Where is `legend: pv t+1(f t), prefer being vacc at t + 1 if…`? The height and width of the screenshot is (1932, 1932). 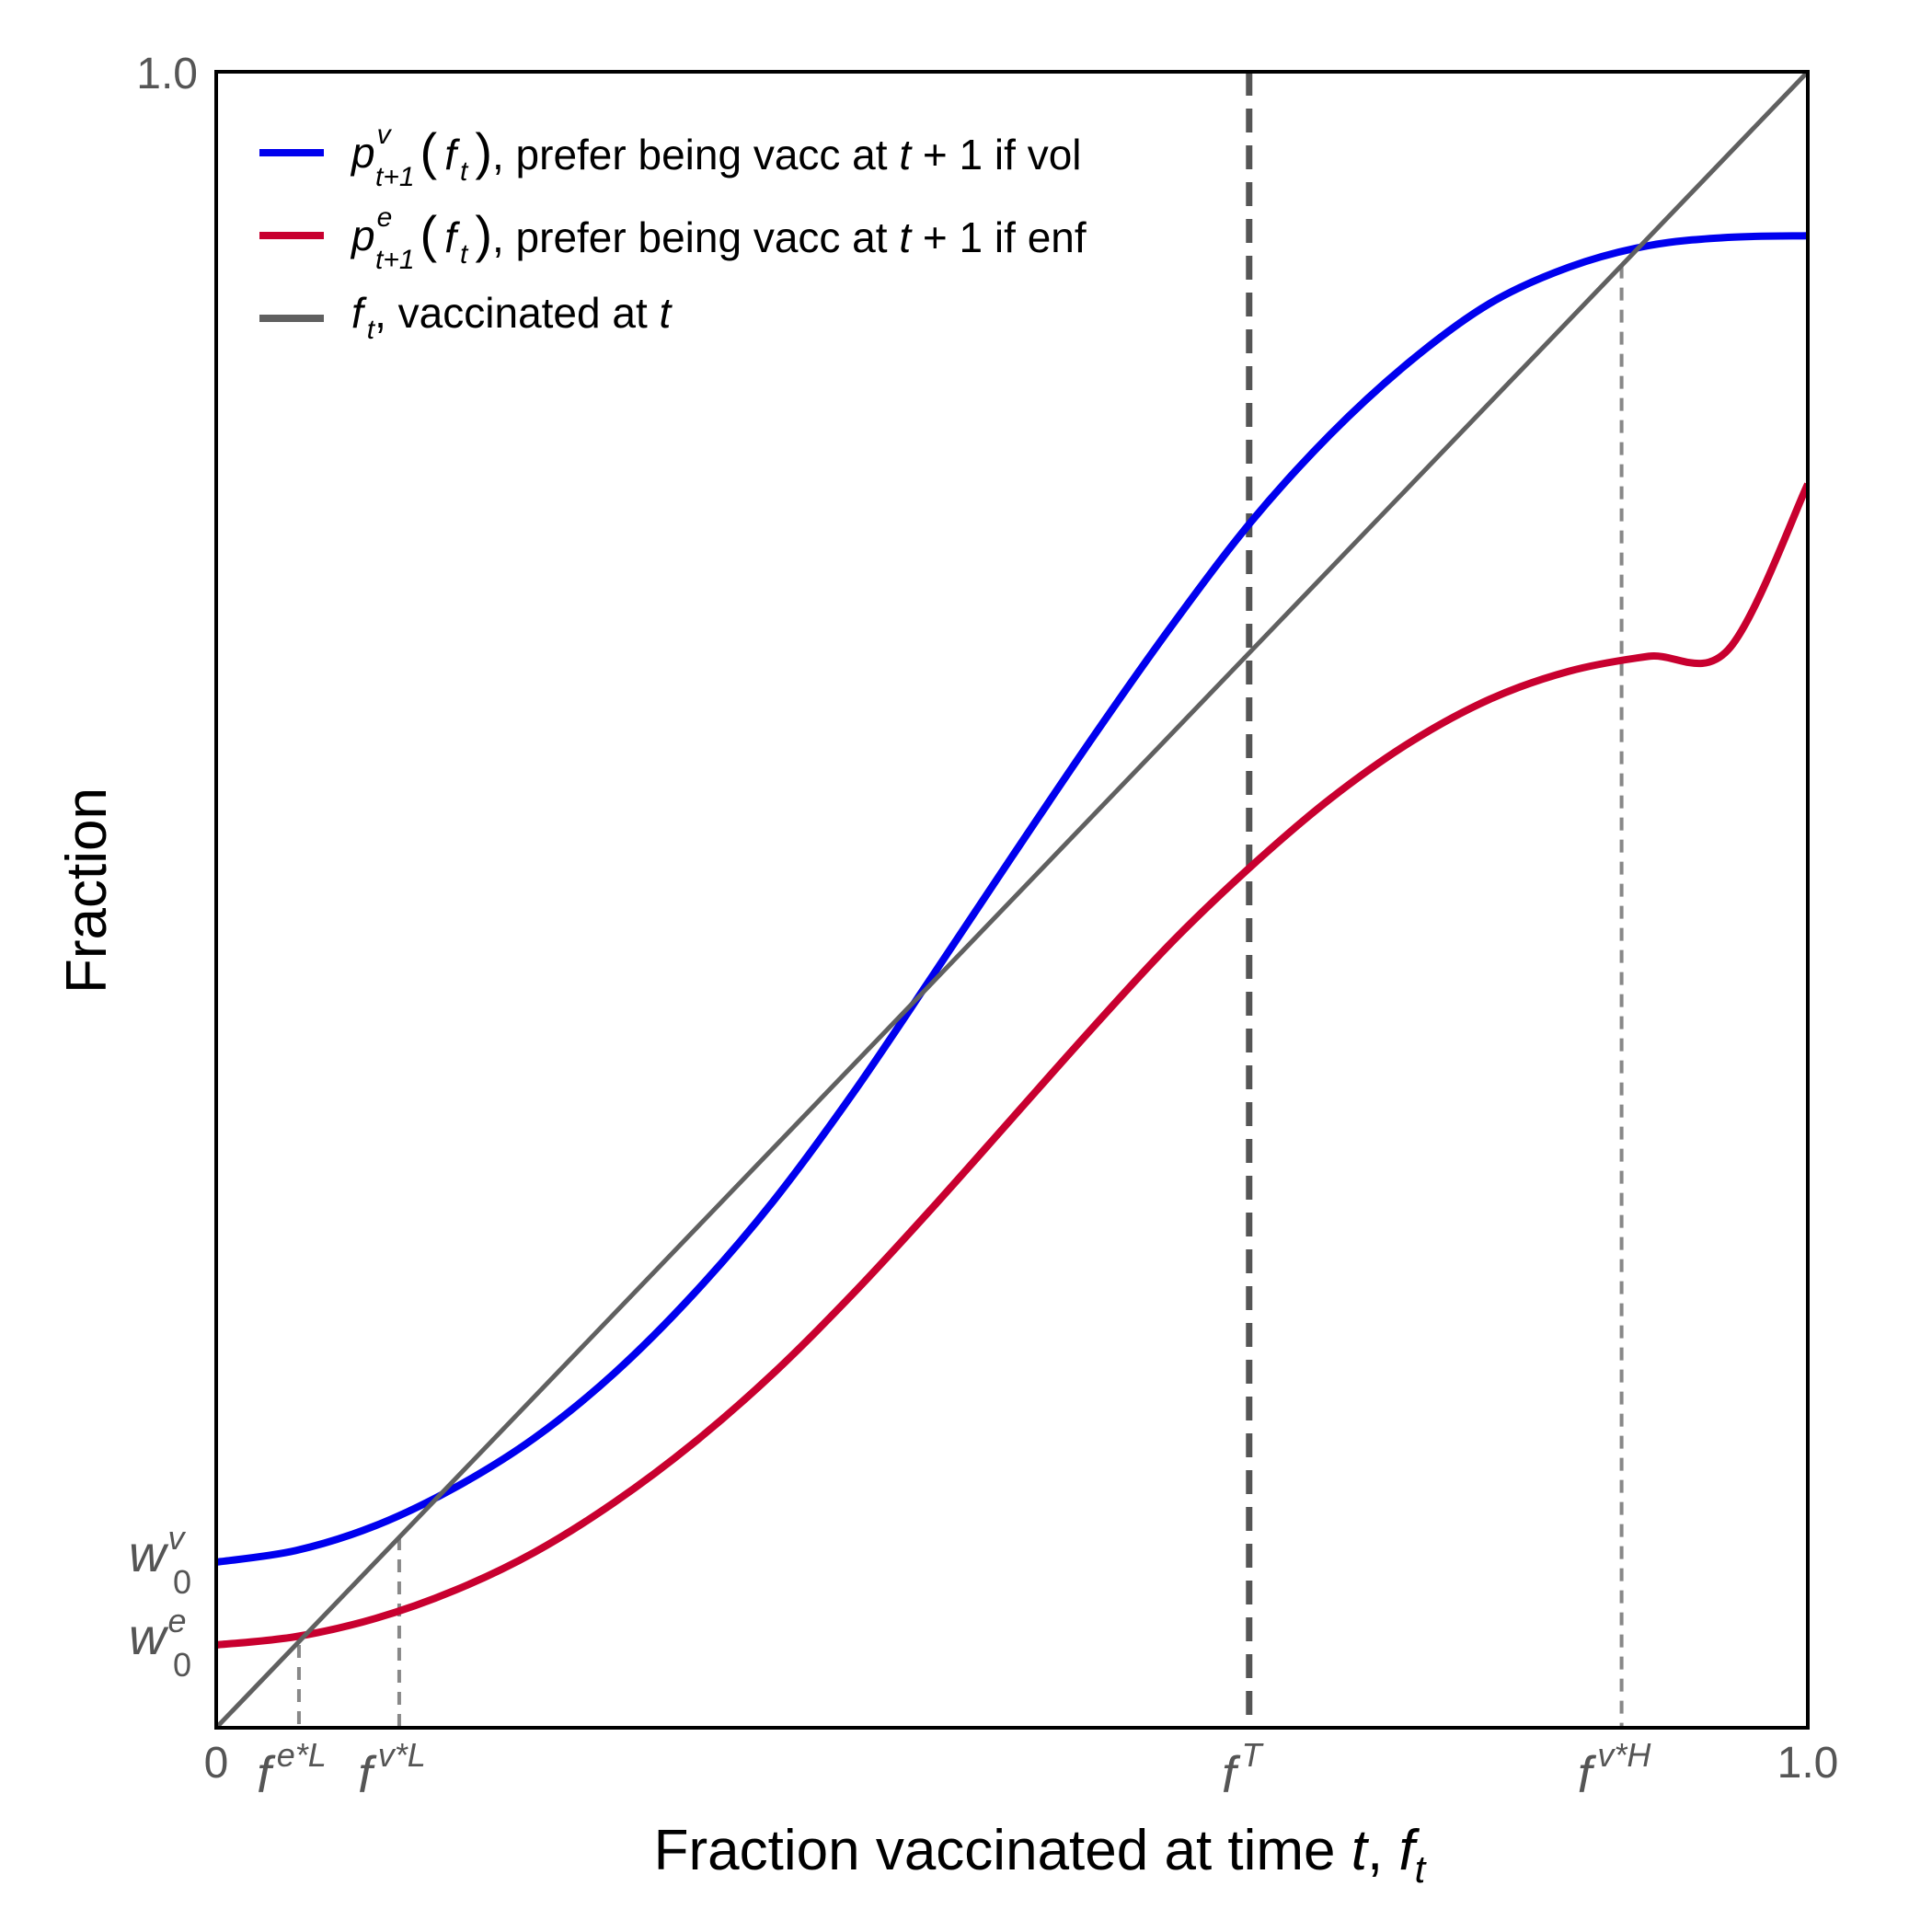
legend: pv t+1(f t), prefer being vacc at t + 1 if… is located at coordinates (673, 232).